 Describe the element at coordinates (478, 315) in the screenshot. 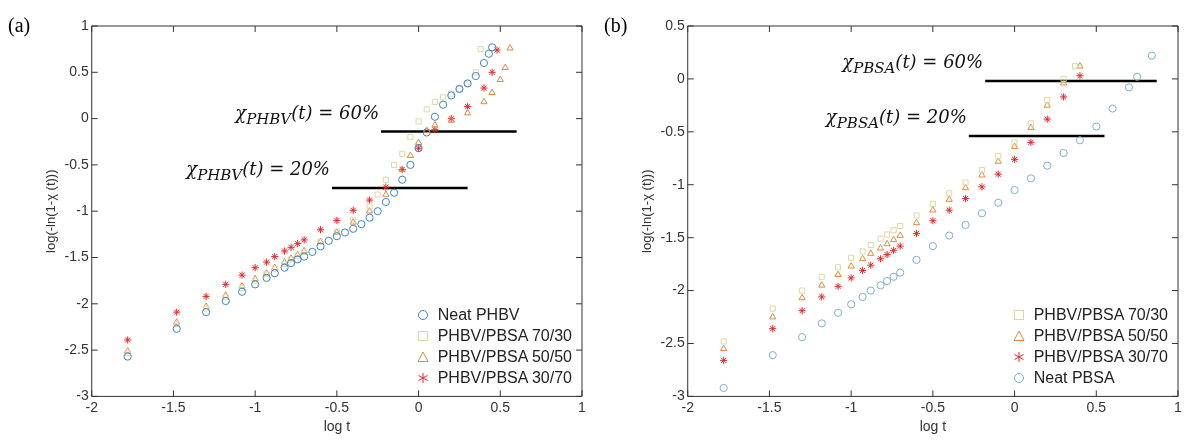

I see `legend-label: Neat PHBV` at that location.